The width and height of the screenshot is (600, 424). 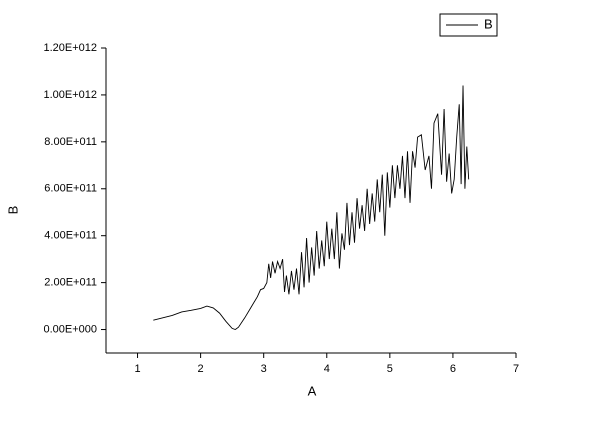 I want to click on x-tick-label: 2, so click(x=201, y=369).